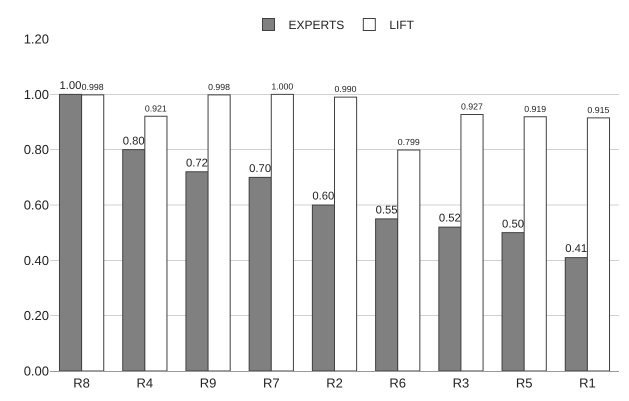  Describe the element at coordinates (36, 39) in the screenshot. I see `y-tick-label: 1.20` at that location.